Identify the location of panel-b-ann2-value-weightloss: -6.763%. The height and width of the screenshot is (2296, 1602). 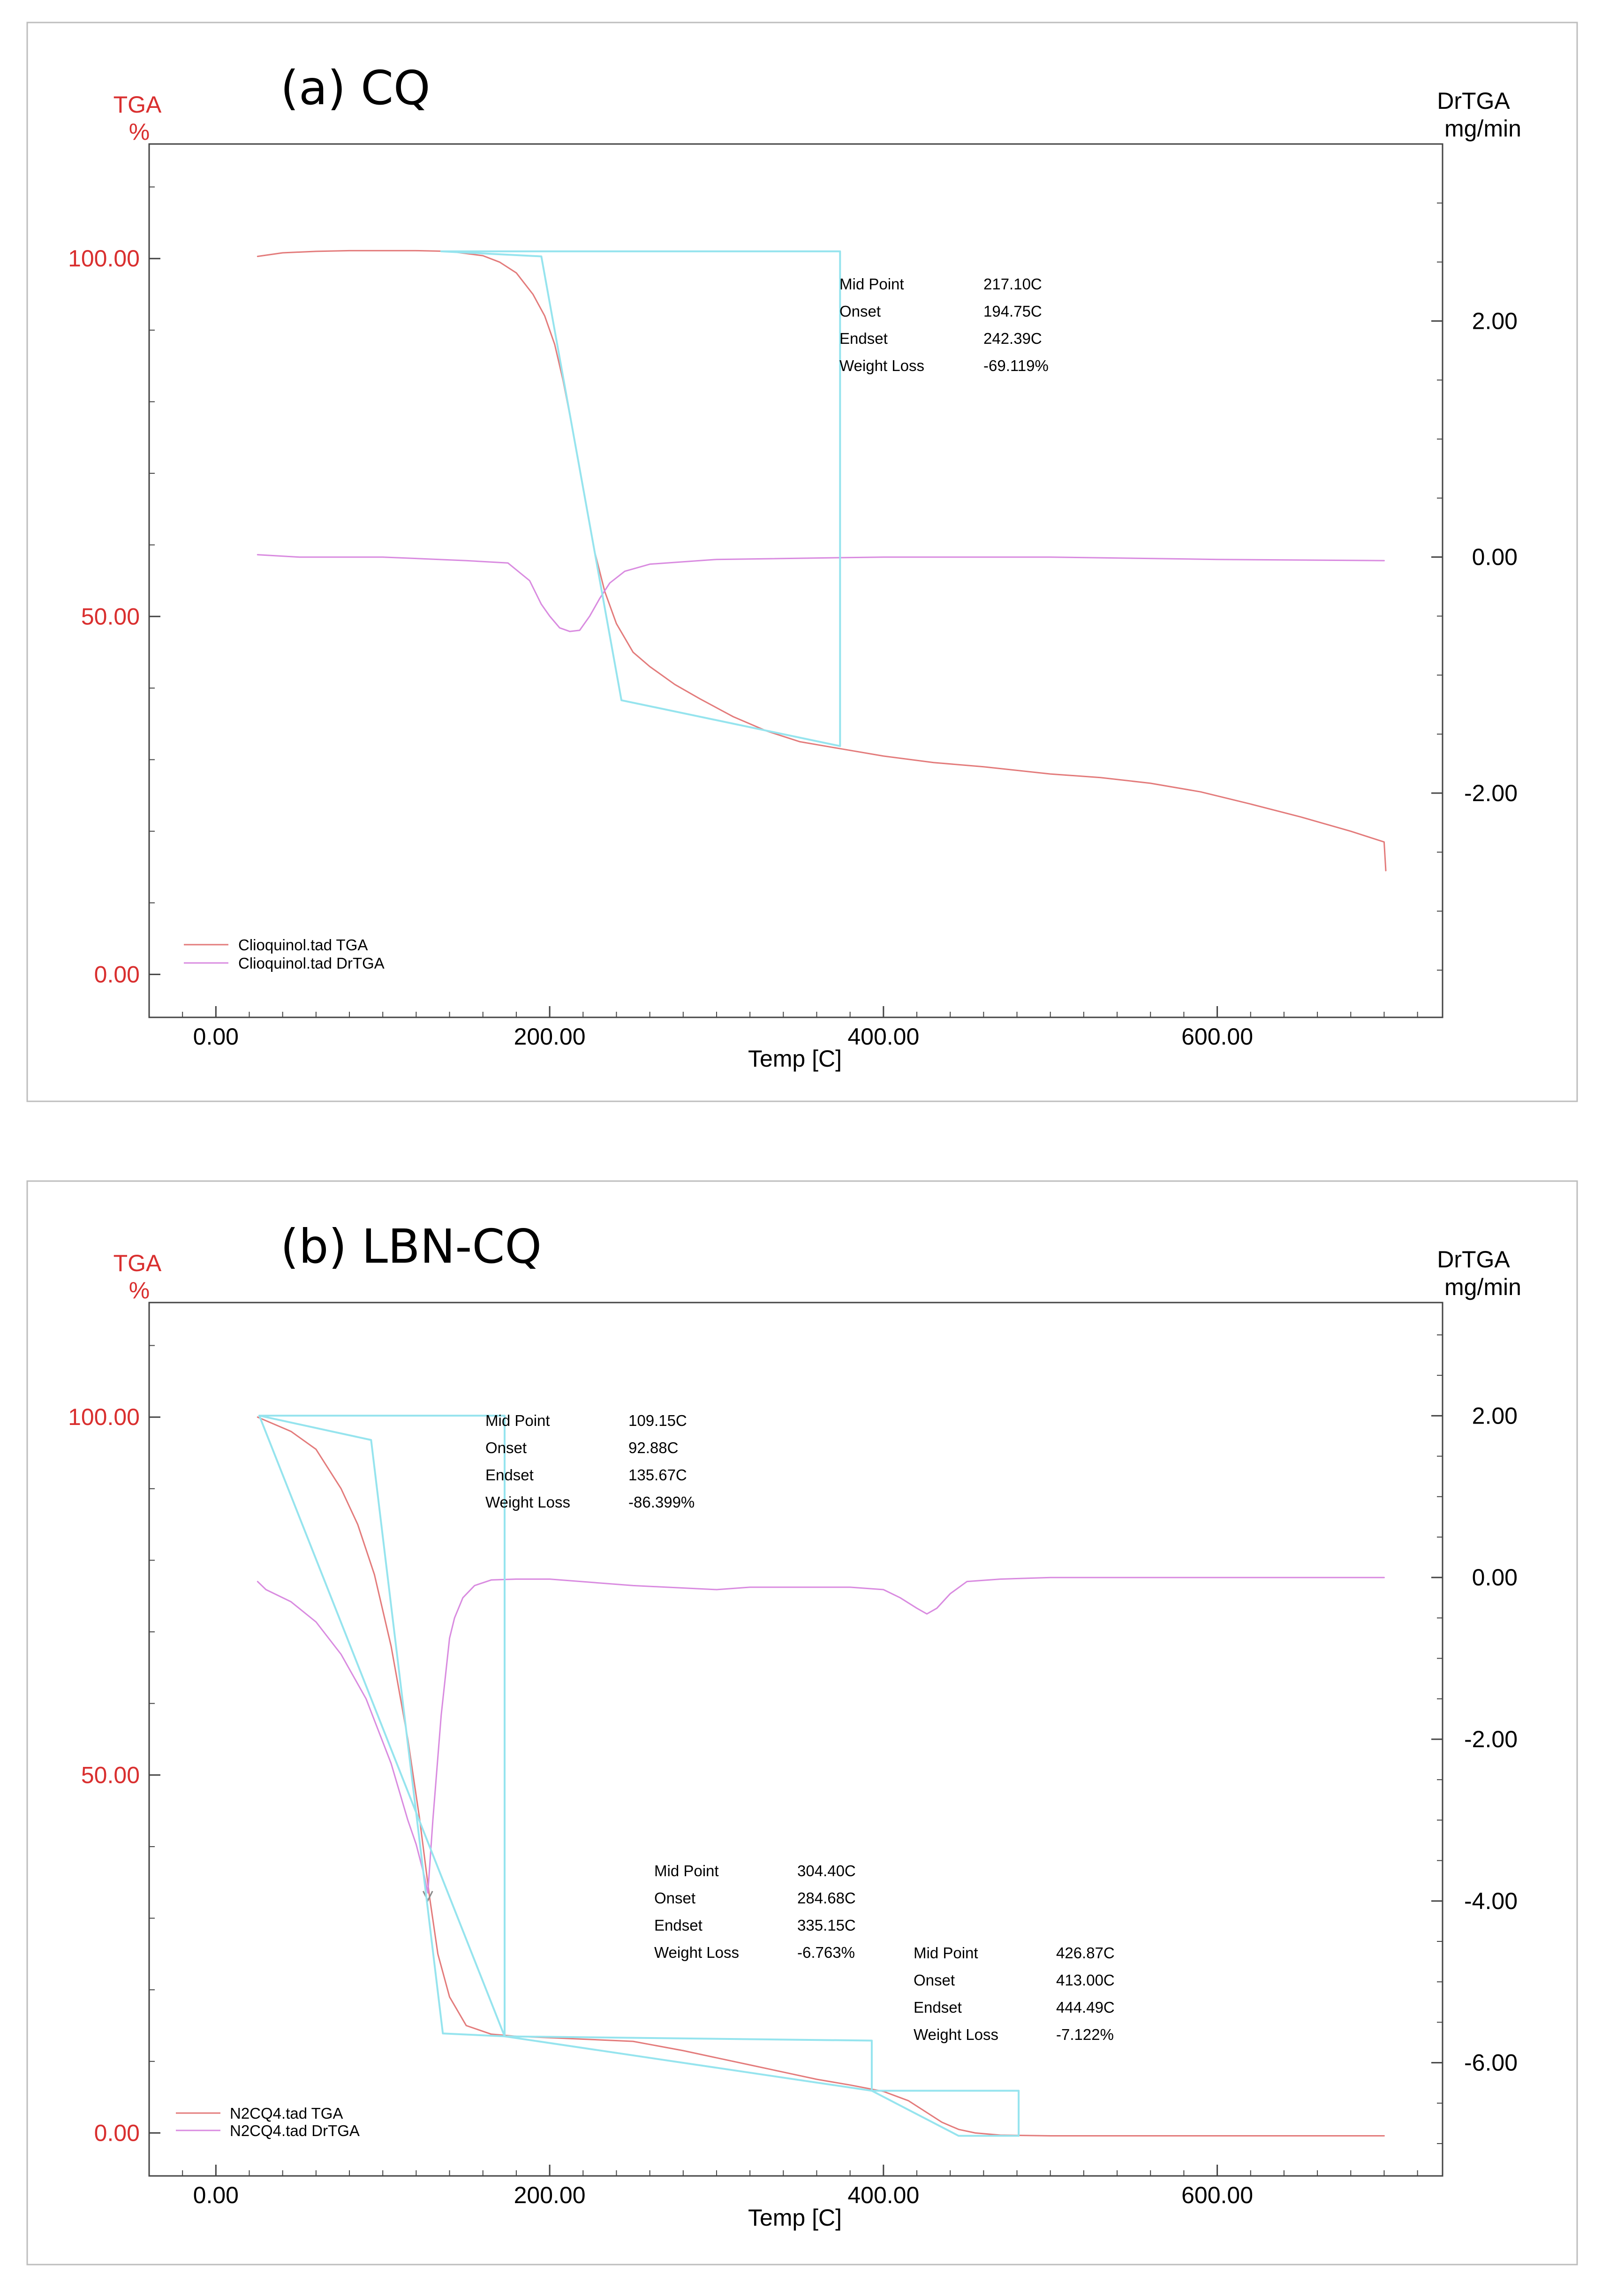
(826, 1952).